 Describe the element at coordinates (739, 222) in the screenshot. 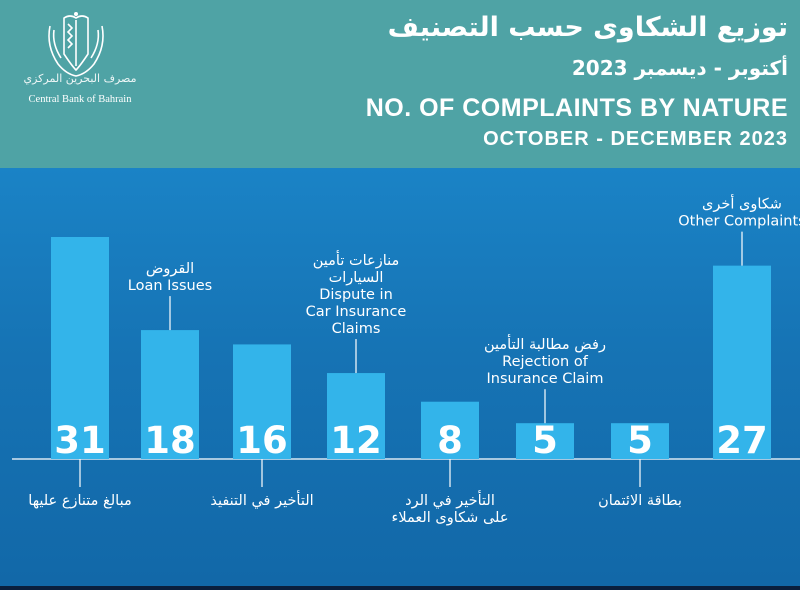

I see `category-label: Other Complaints` at that location.